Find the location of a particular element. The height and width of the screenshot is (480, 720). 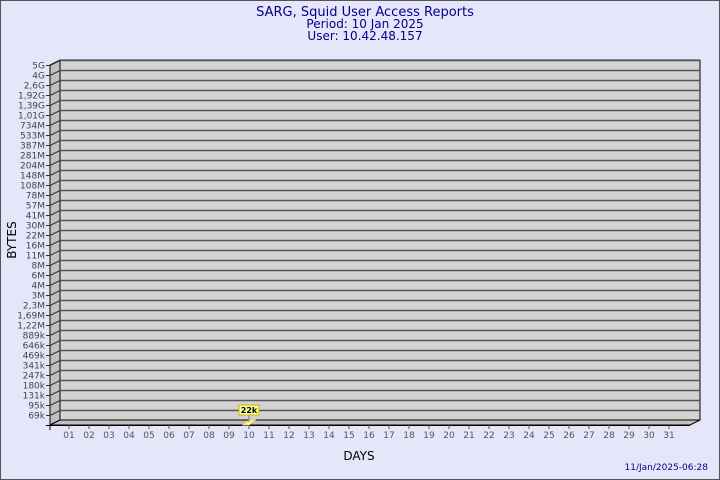

y-tick-label: 57M is located at coordinates (35, 207).